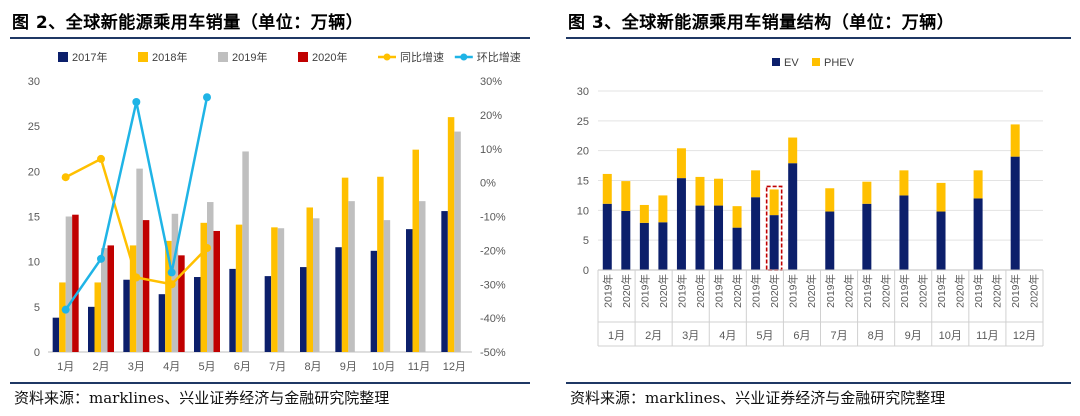 Image resolution: width=1080 pixels, height=416 pixels. Describe the element at coordinates (586, 241) in the screenshot. I see `y-tick-label: 5` at that location.